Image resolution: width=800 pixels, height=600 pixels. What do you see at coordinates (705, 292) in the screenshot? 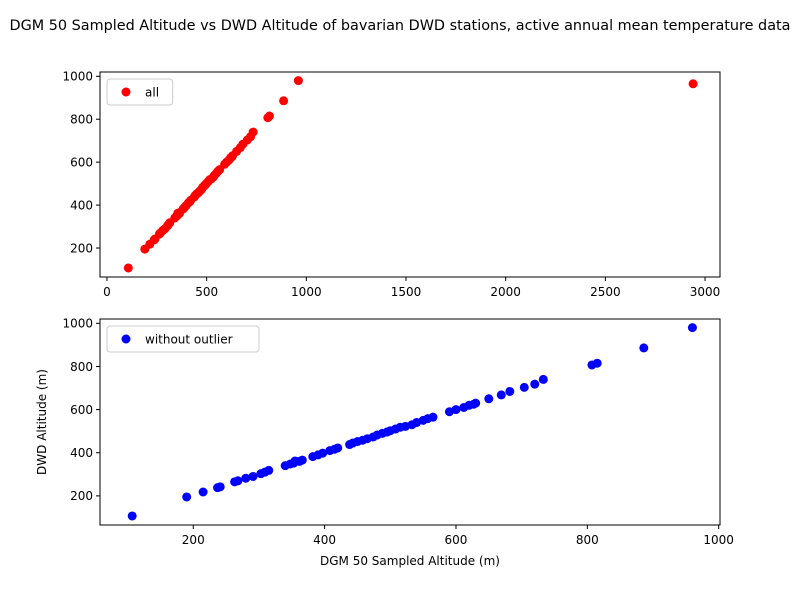
I see `x-tick-label: 3000` at bounding box center [705, 292].